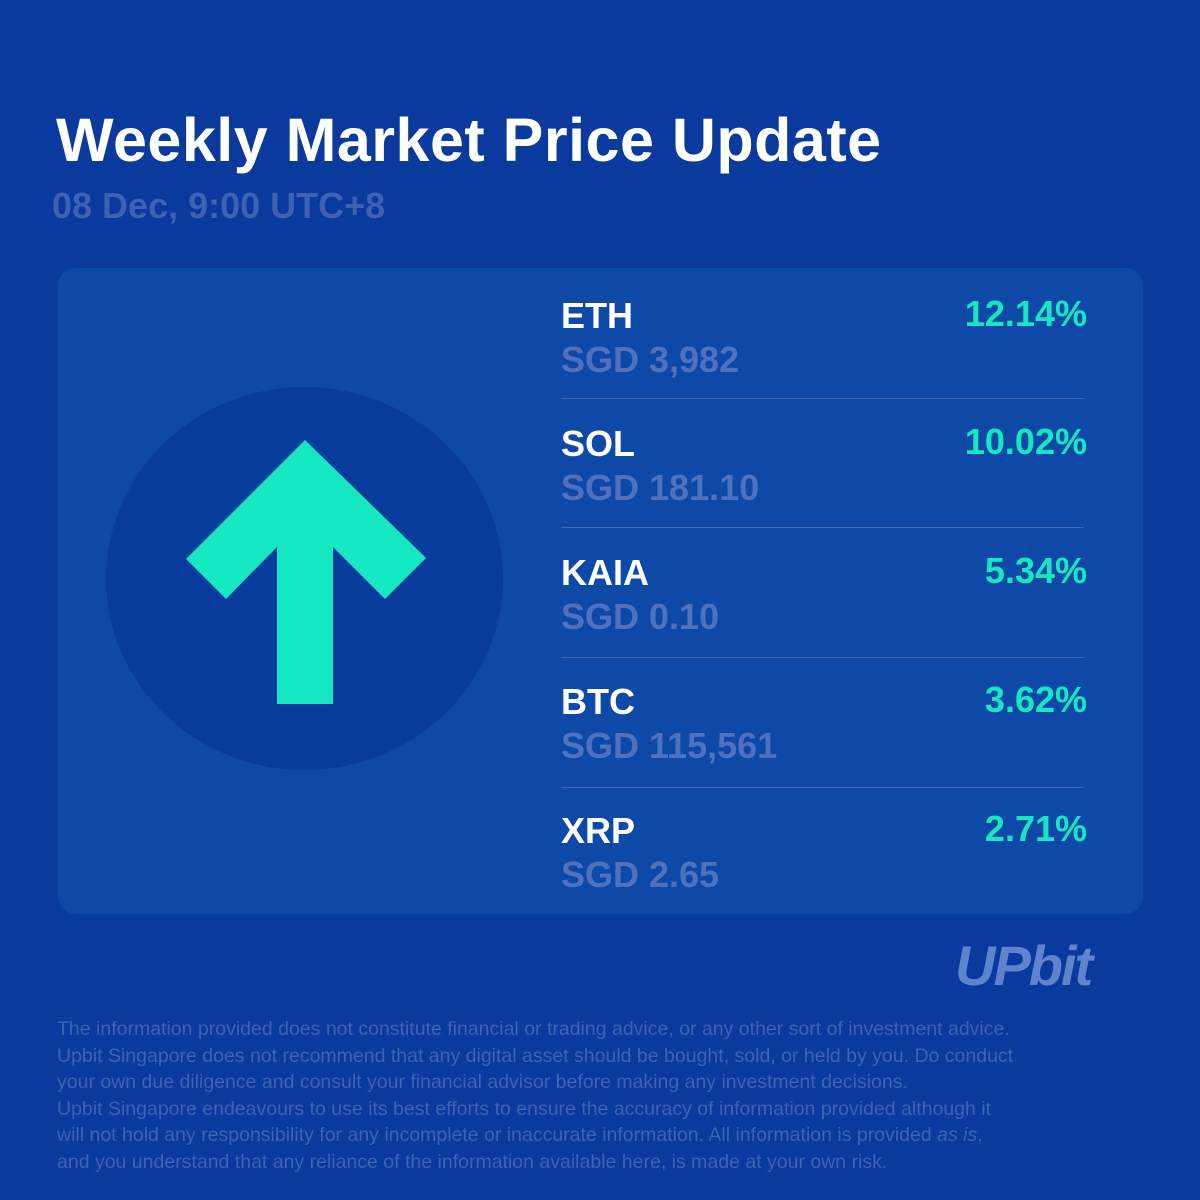  I want to click on asset-symbol: ETH, so click(597, 315).